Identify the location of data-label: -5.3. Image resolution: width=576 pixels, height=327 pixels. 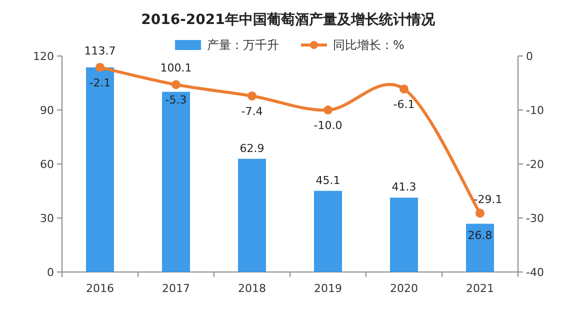
(176, 100).